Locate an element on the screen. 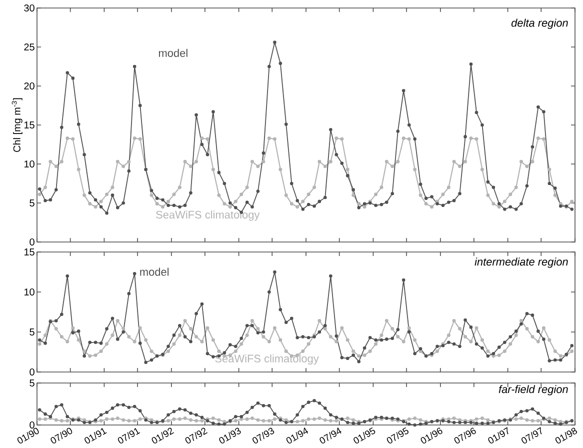  x-tick-label: 01/92 is located at coordinates (163, 436).